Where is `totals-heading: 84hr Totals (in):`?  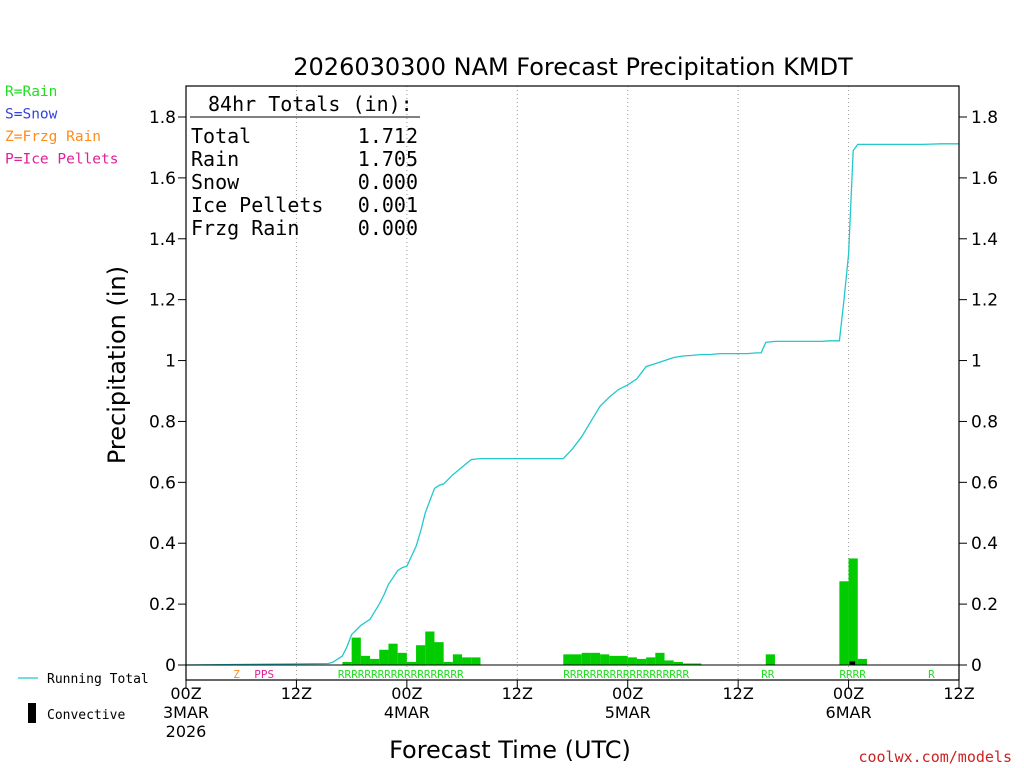
totals-heading: 84hr Totals (in): is located at coordinates (310, 104).